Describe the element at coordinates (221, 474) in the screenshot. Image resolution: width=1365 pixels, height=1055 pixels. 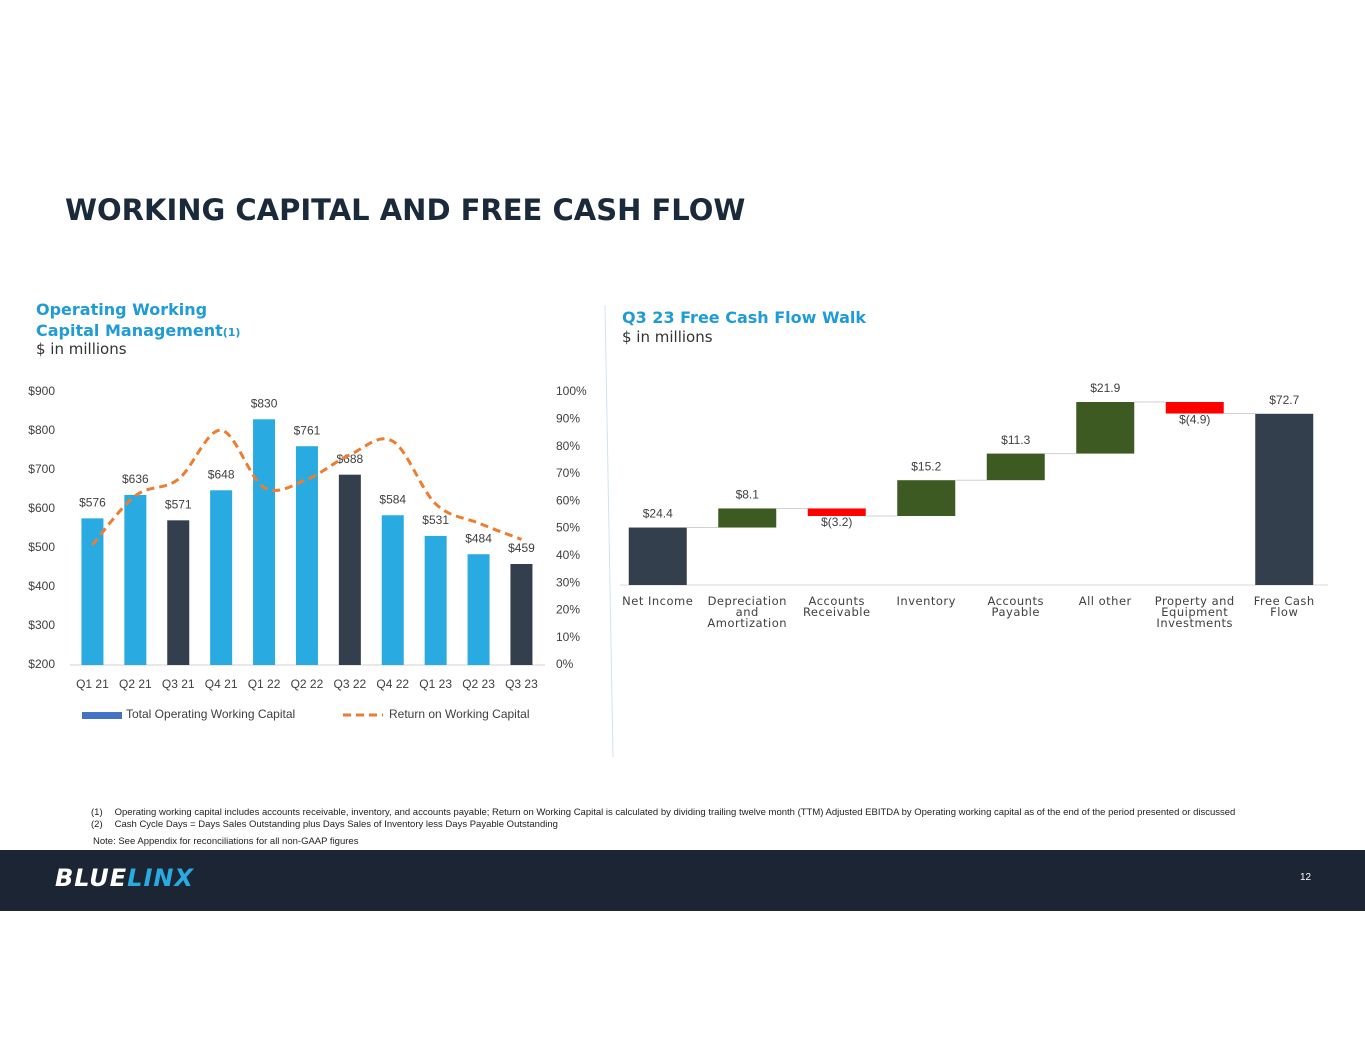
I see `value-label: $648` at that location.